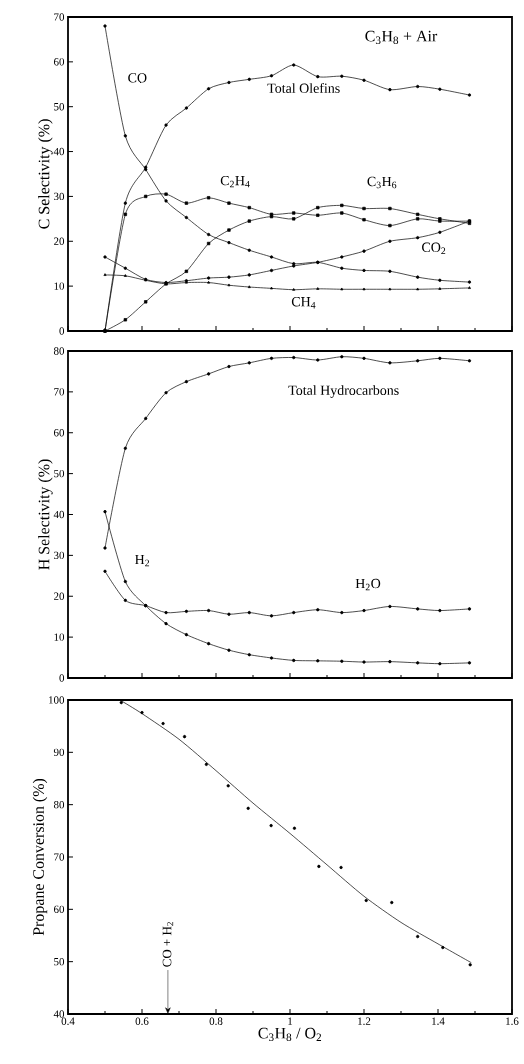 The width and height of the screenshot is (524, 1064). I want to click on annotation: CO + H$_{2}$, so click(168, 944).